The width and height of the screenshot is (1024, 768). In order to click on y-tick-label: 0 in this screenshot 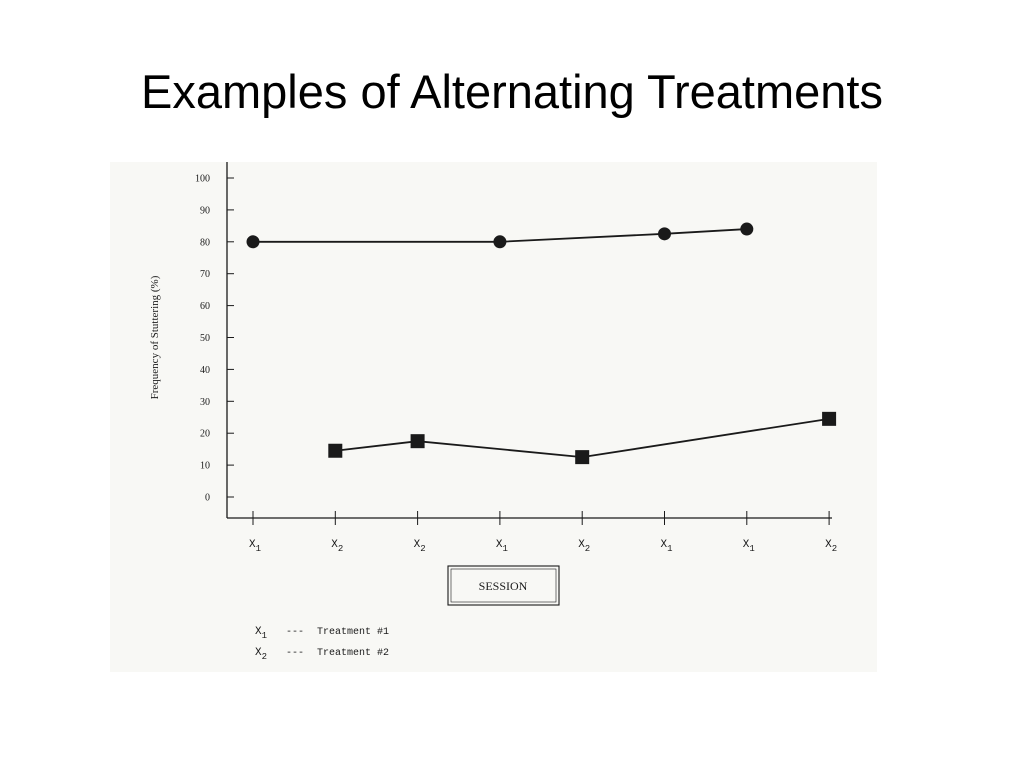, I will do `click(207, 498)`.